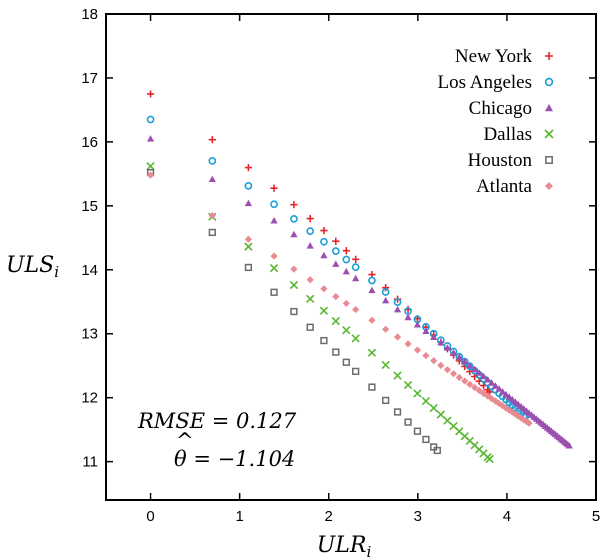 Image resolution: width=601 pixels, height=560 pixels. Describe the element at coordinates (217, 421) in the screenshot. I see `annotation-rmse: RMSE = 0.127` at that location.